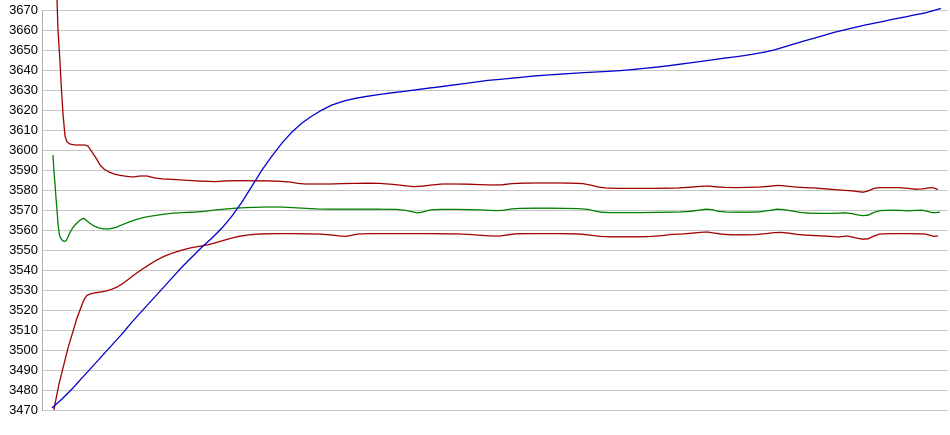 The height and width of the screenshot is (435, 950). Describe the element at coordinates (23, 329) in the screenshot. I see `y-tick-label: 3510` at that location.